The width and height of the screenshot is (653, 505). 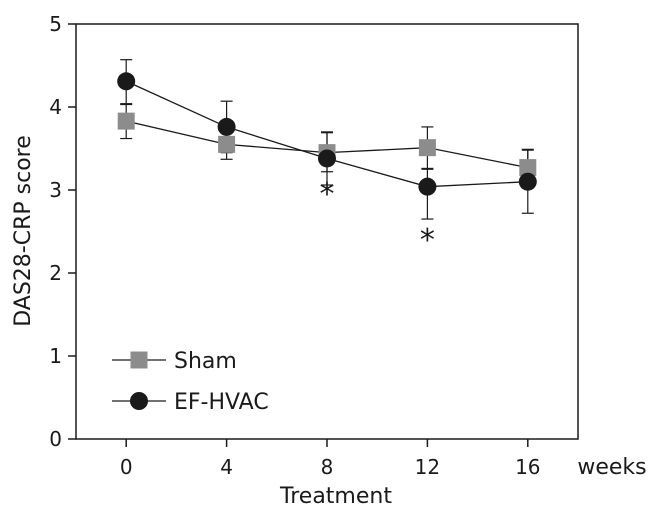 I want to click on legend-sham-marker, so click(x=139, y=360).